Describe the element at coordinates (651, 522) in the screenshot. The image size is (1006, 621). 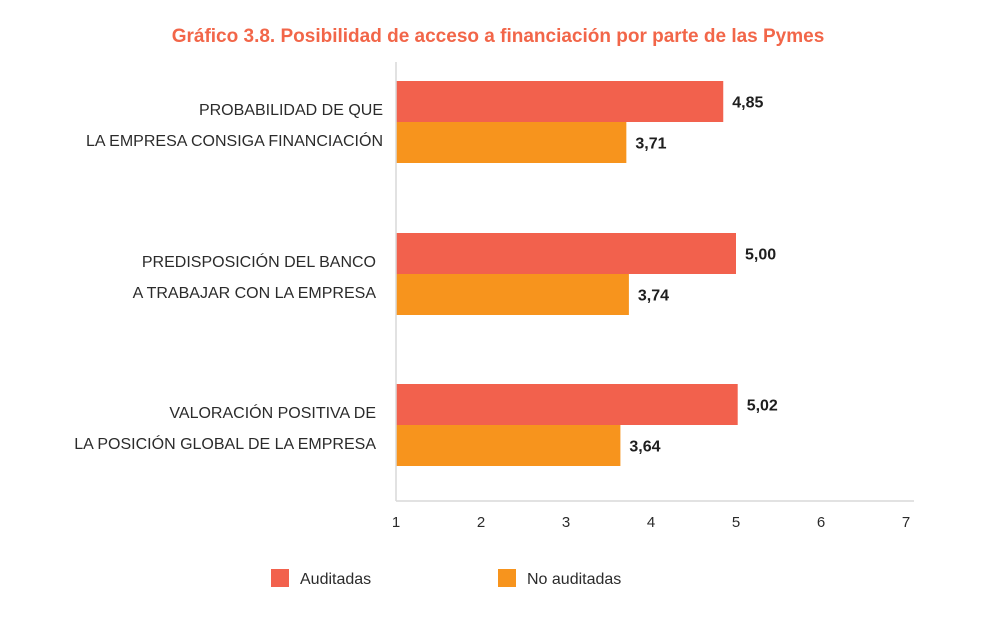
I see `x-tick-label: 4` at that location.